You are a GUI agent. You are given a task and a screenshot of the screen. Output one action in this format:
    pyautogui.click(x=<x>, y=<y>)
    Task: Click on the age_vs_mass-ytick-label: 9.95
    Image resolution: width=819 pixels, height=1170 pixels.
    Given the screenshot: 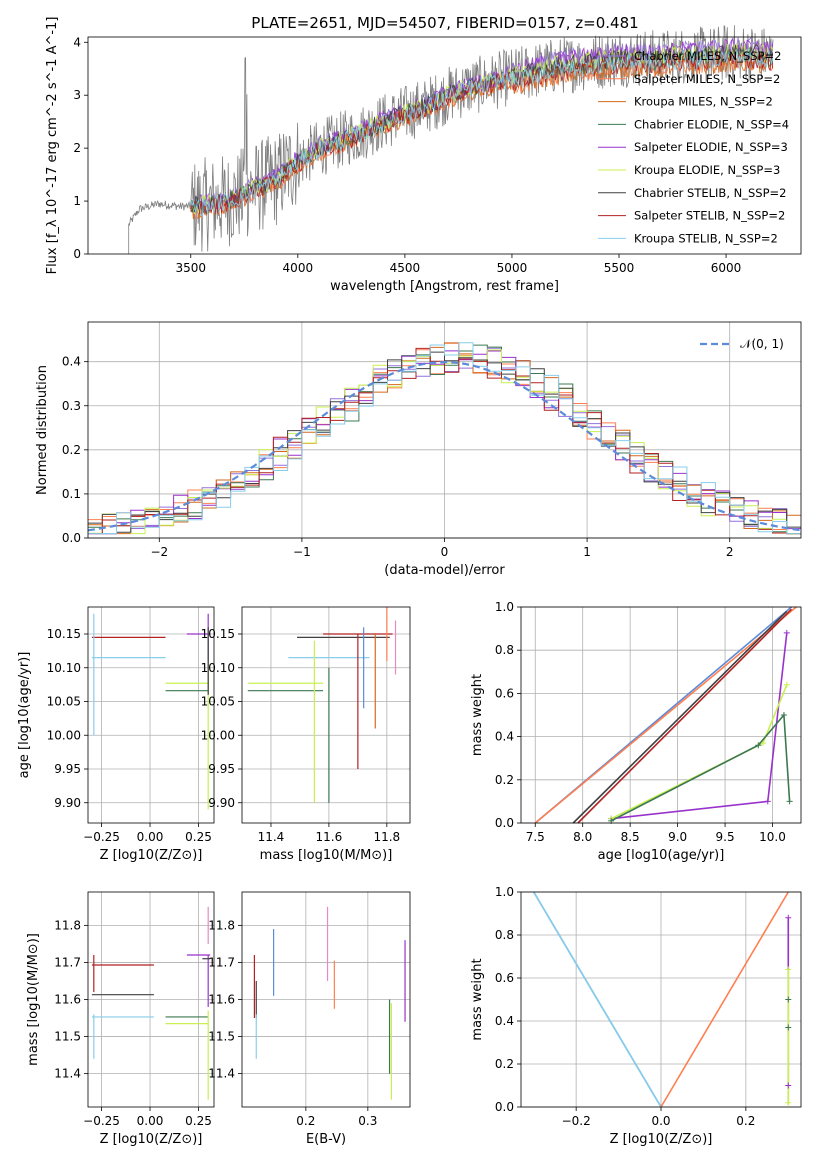 What is the action you would take?
    pyautogui.click(x=221, y=769)
    